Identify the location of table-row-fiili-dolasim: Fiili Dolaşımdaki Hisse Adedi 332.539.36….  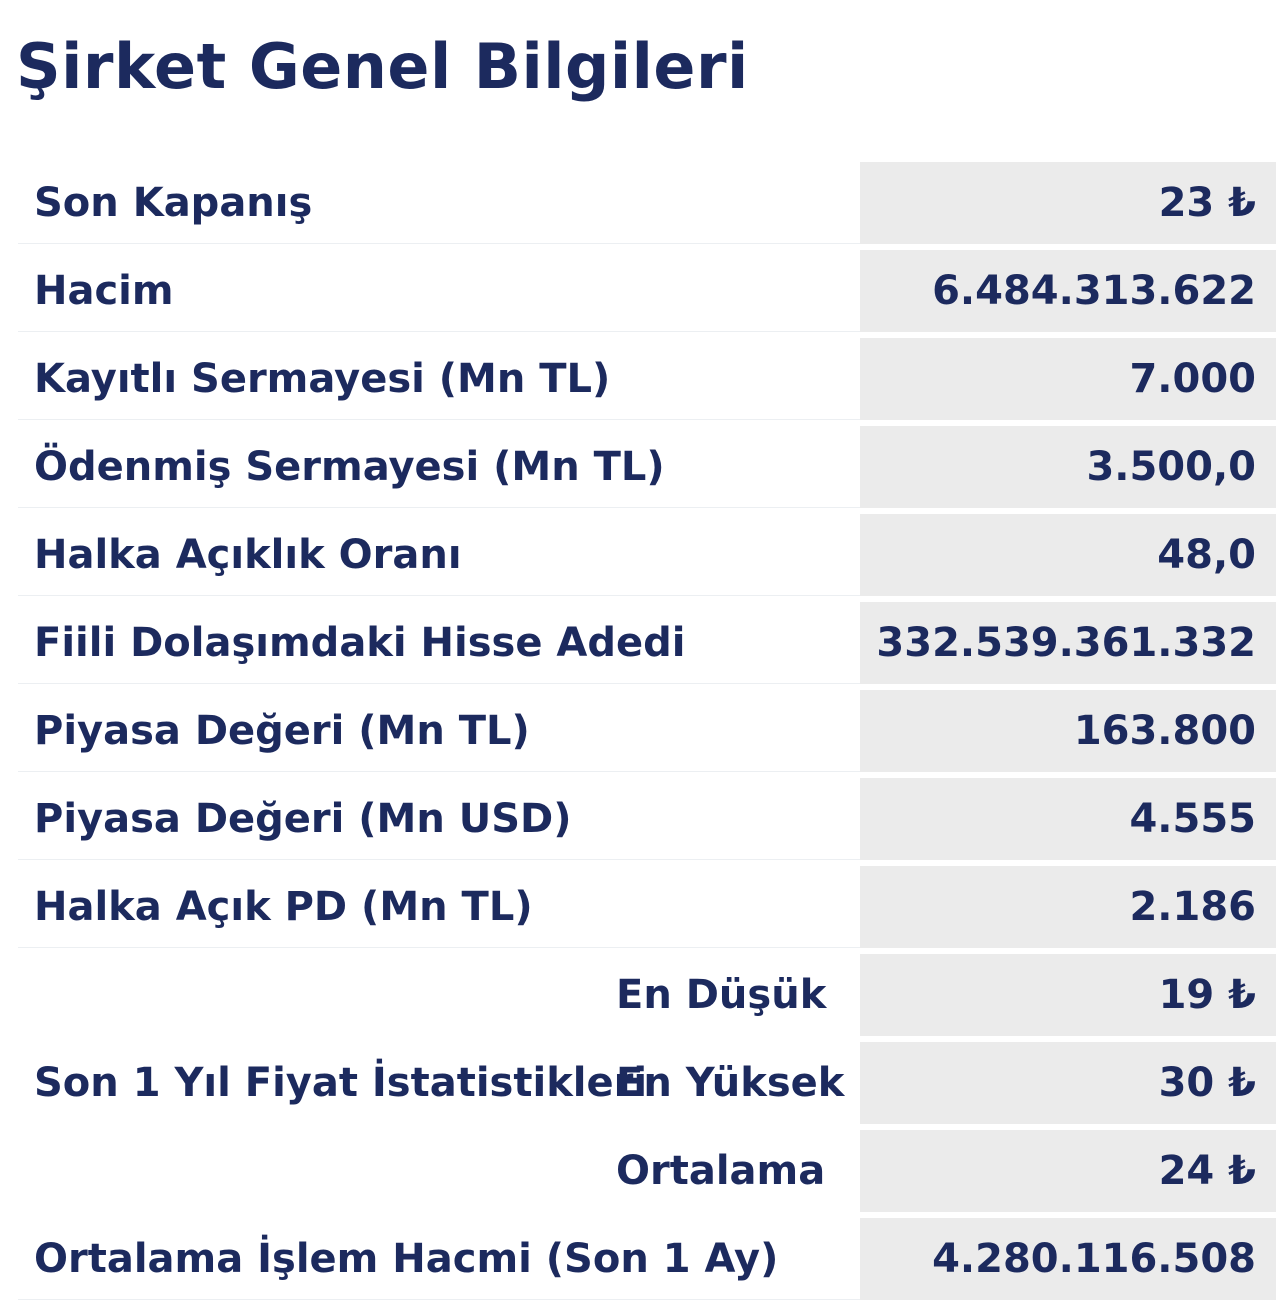
(647, 643).